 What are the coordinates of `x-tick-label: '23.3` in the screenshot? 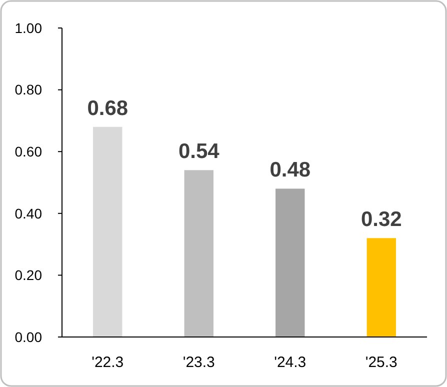 It's located at (198, 362).